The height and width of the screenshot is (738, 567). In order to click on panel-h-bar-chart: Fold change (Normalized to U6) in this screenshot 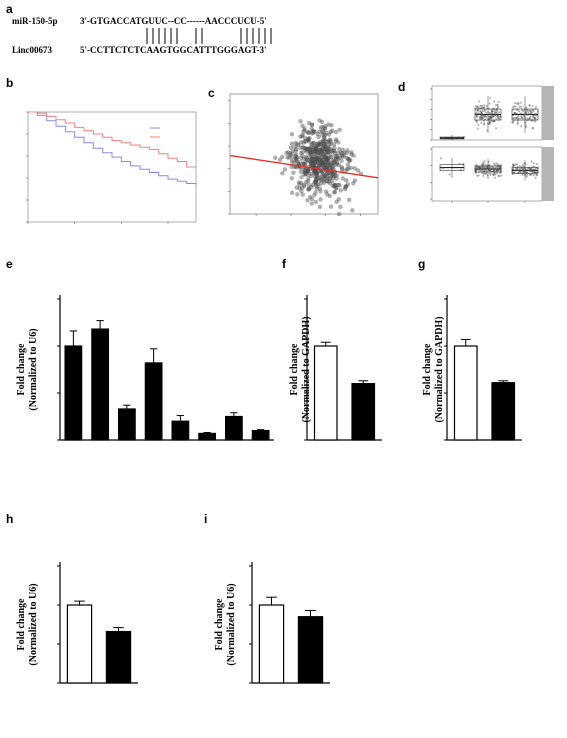, I will do `click(77, 623)`.